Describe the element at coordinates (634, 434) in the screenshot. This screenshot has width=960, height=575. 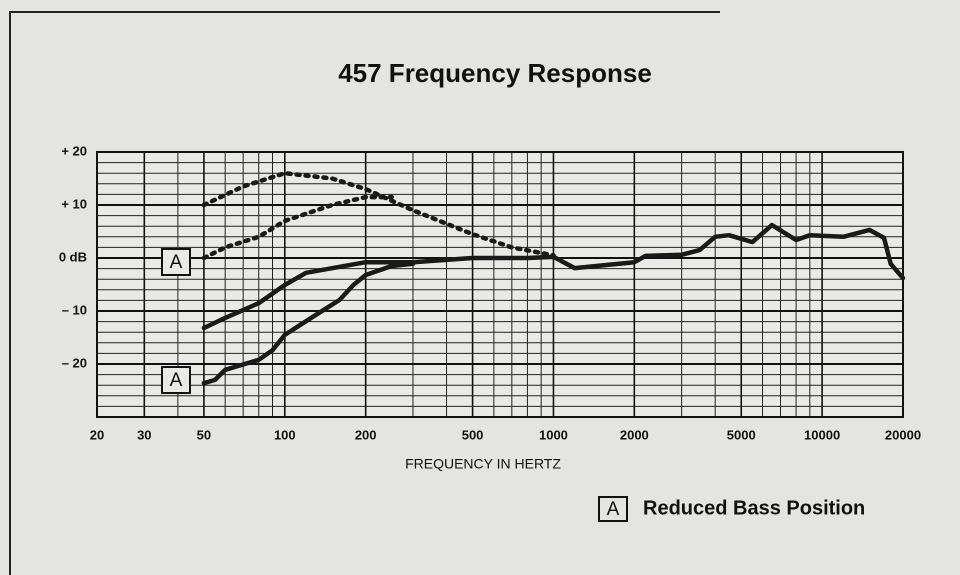
I see `x-tick-label: 2000` at that location.